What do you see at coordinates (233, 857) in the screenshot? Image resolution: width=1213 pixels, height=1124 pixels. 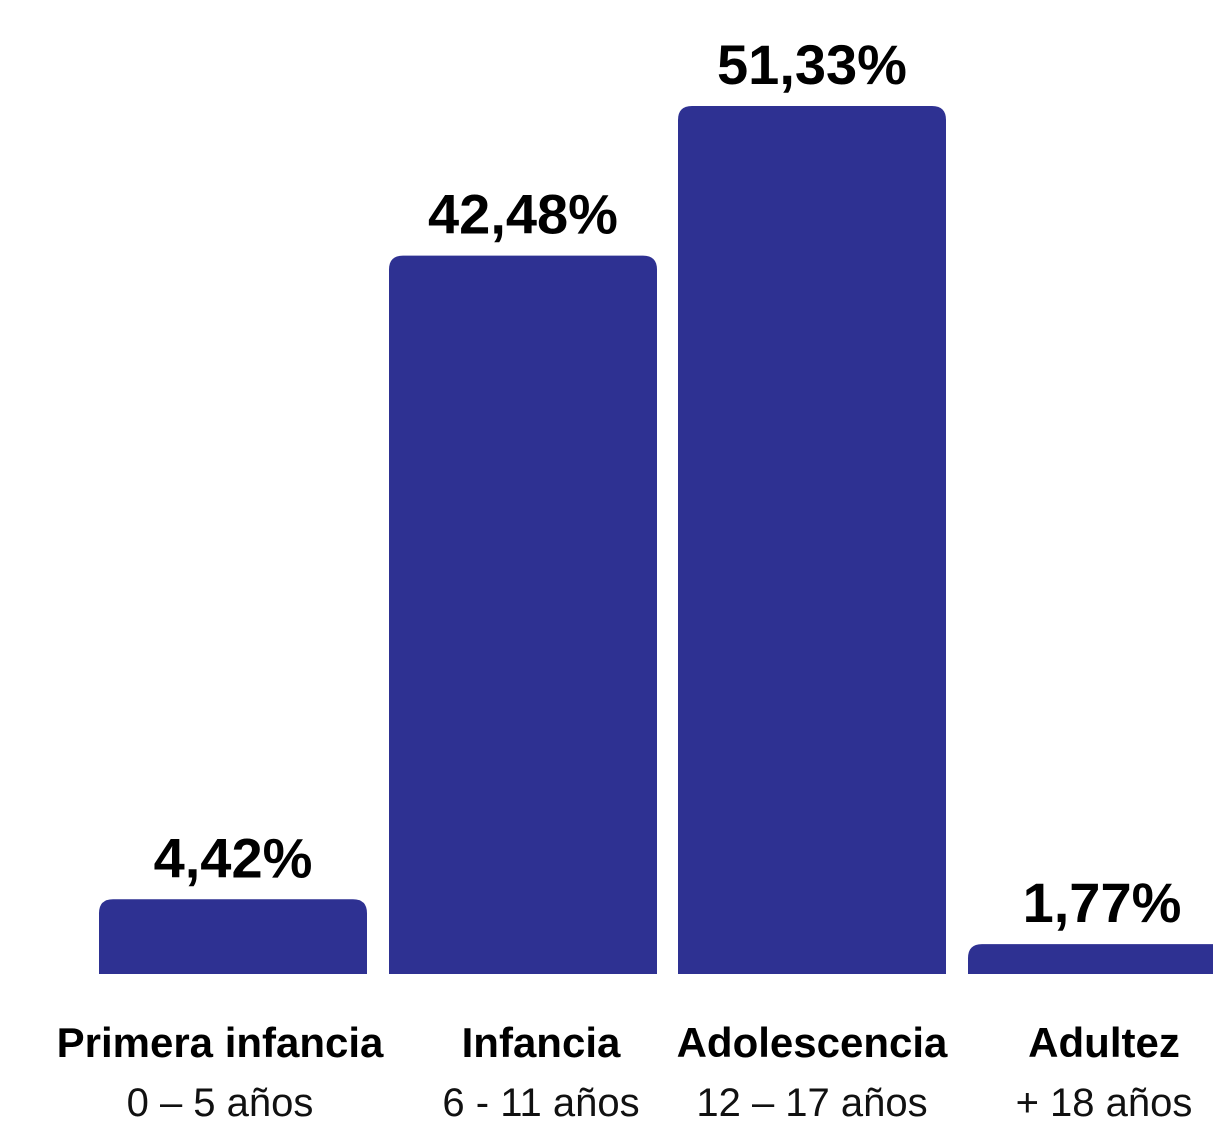 I see `bar-value-label: 4,42%` at bounding box center [233, 857].